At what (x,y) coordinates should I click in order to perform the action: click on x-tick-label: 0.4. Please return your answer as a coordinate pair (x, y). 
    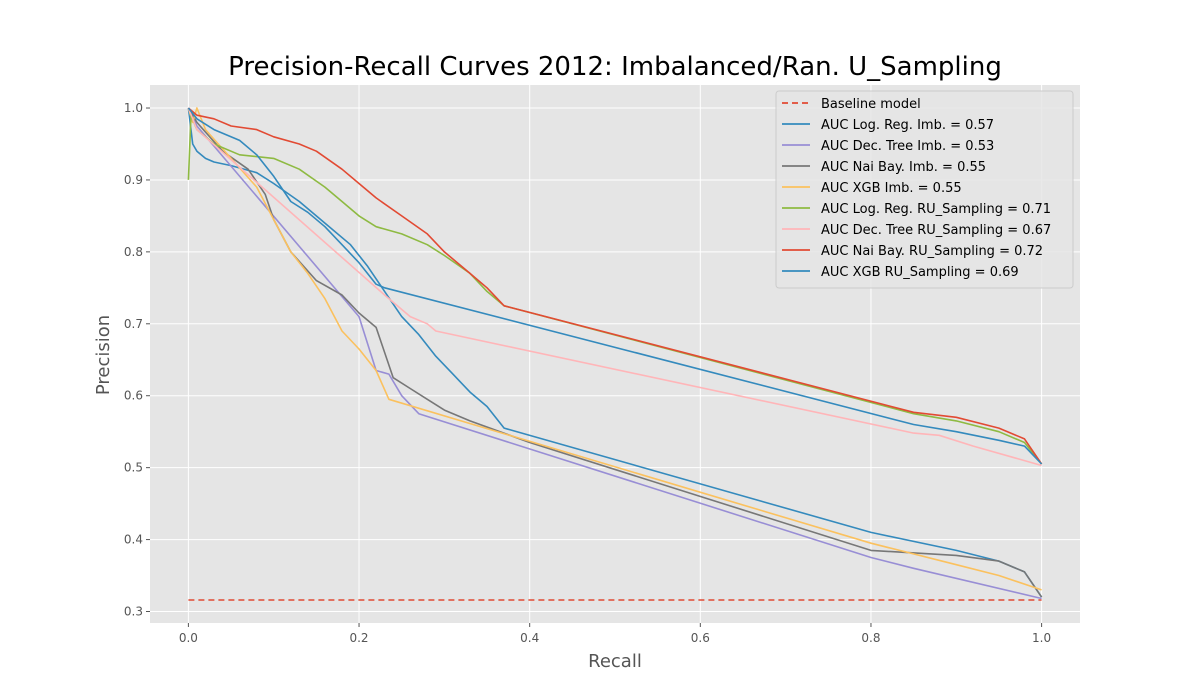
    Looking at the image, I should click on (529, 638).